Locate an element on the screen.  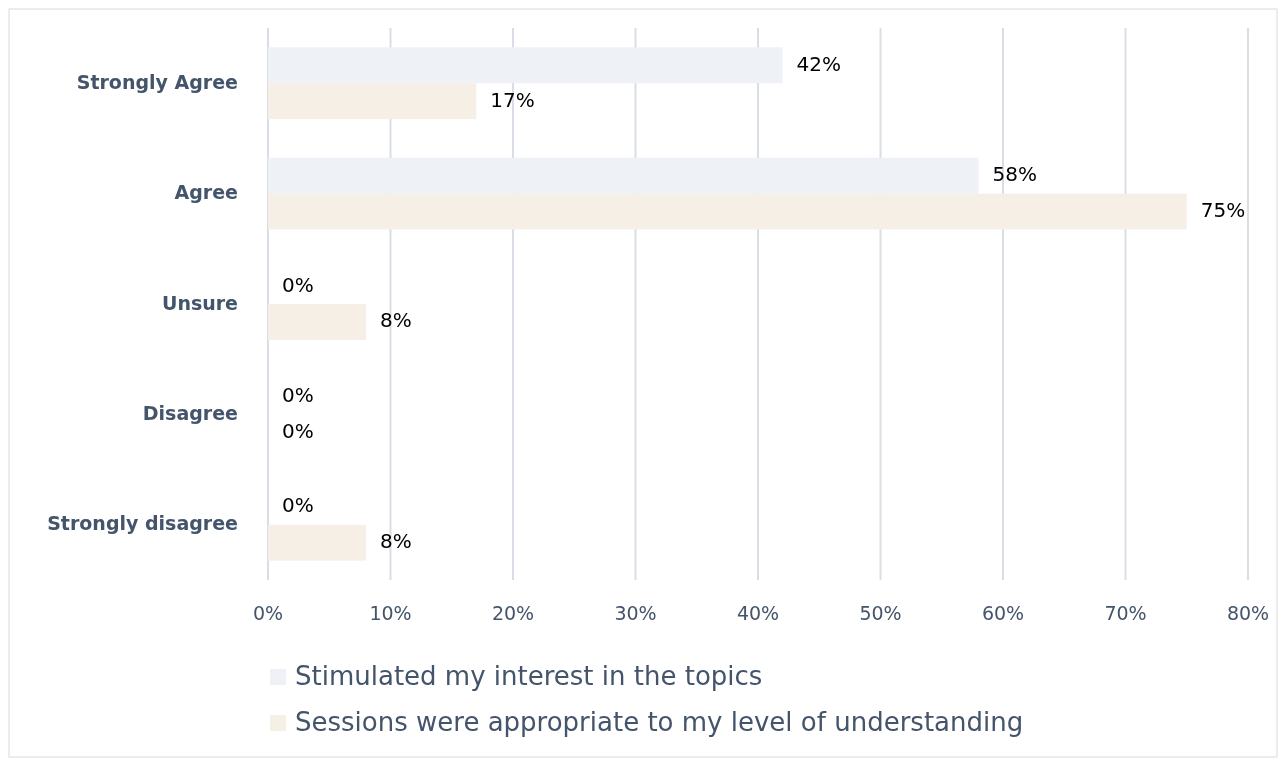
x-tick-label: 70% is located at coordinates (1125, 613).